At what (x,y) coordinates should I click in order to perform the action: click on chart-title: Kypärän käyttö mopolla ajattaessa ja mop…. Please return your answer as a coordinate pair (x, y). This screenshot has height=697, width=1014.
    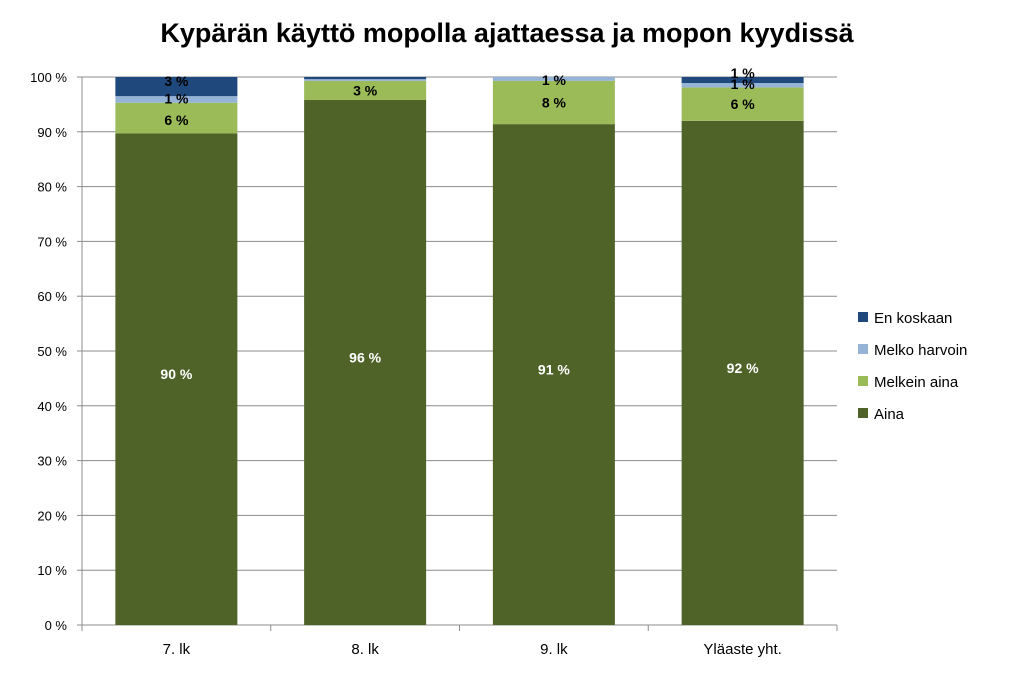
    Looking at the image, I should click on (507, 33).